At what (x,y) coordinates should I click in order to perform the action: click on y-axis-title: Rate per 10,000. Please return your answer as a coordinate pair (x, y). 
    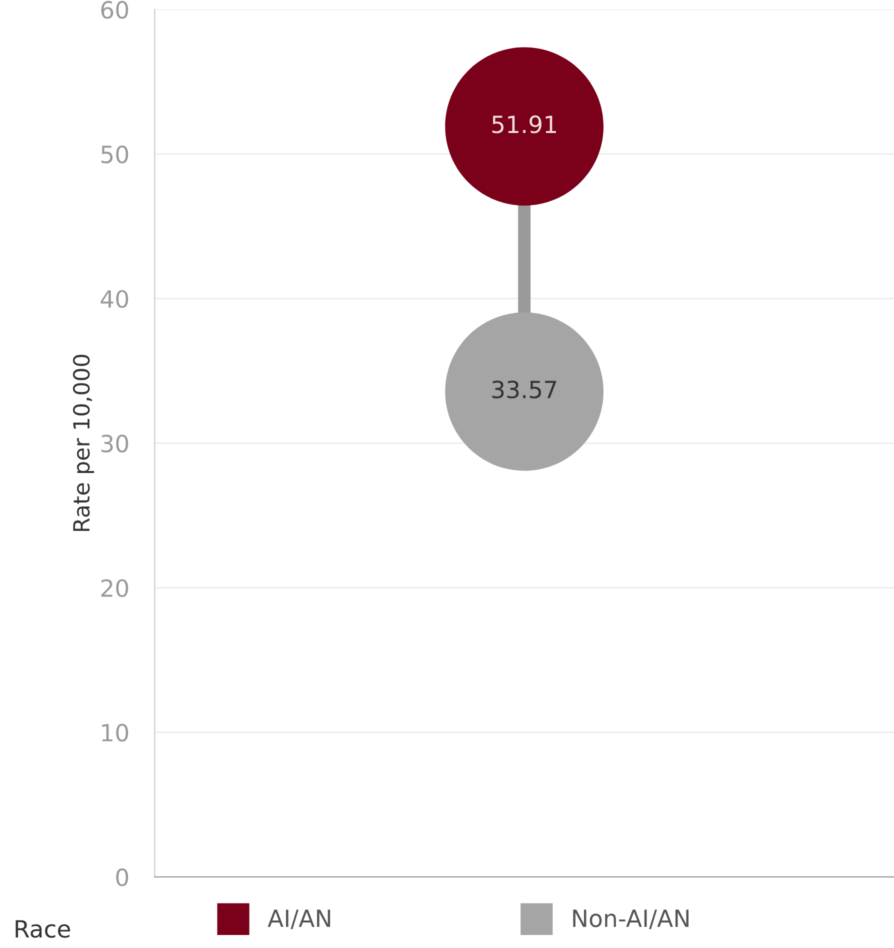
    Looking at the image, I should click on (83, 442).